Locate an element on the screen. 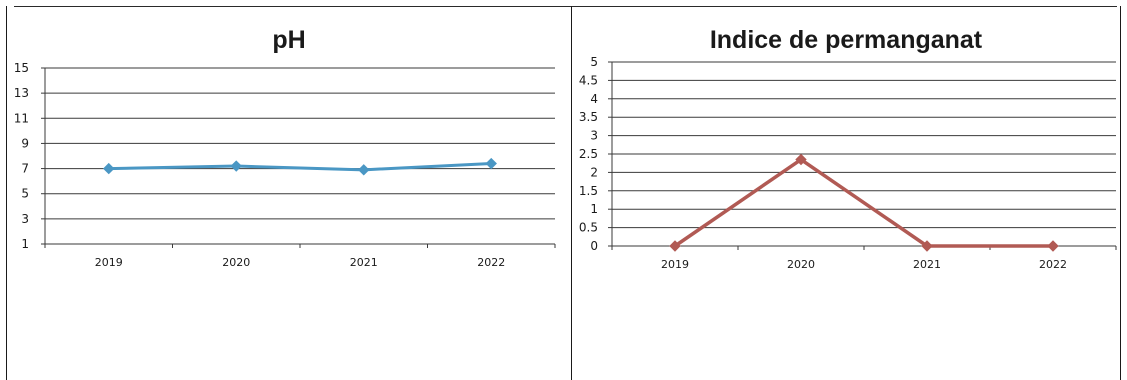 The height and width of the screenshot is (380, 1127). permanganate-y-tick-label: 2.5 is located at coordinates (588, 154).